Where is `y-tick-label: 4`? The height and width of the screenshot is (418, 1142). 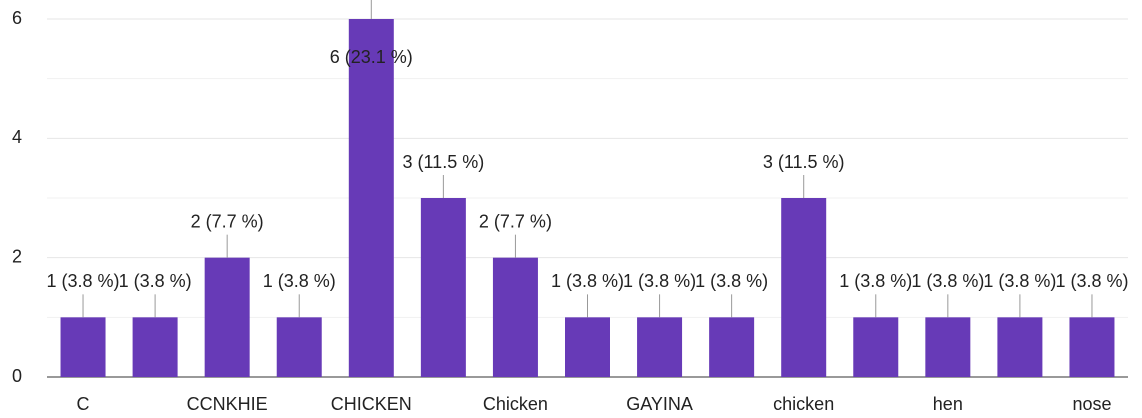 y-tick-label: 4 is located at coordinates (17, 137).